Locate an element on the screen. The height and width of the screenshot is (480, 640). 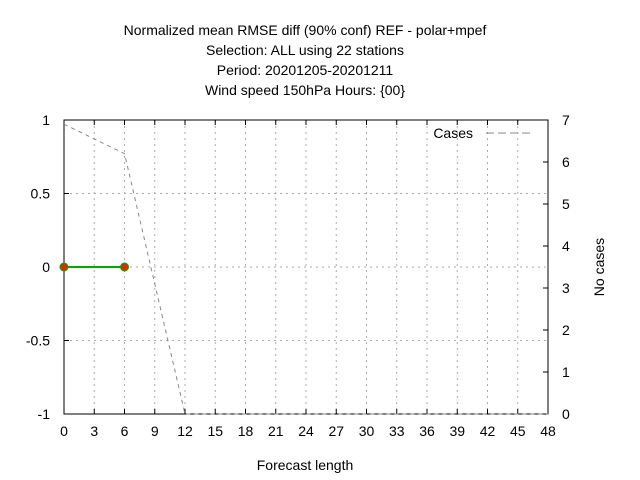
y-tick-label: -1 is located at coordinates (44, 414).